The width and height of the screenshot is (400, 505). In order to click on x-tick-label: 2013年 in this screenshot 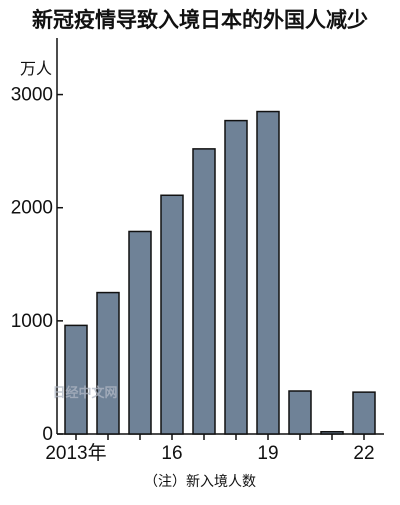, I will do `click(75, 453)`.